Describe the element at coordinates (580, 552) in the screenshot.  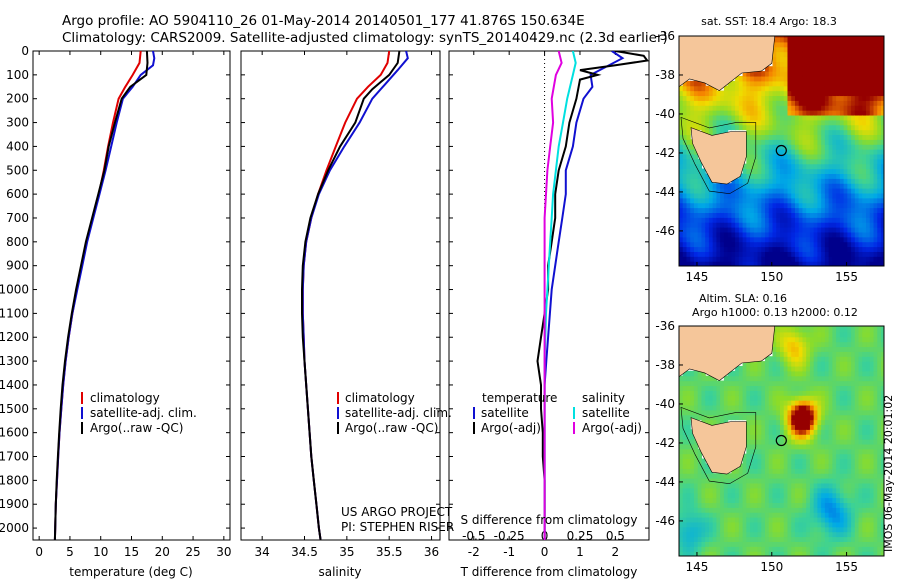
I see `x-tick-label: 1` at that location.